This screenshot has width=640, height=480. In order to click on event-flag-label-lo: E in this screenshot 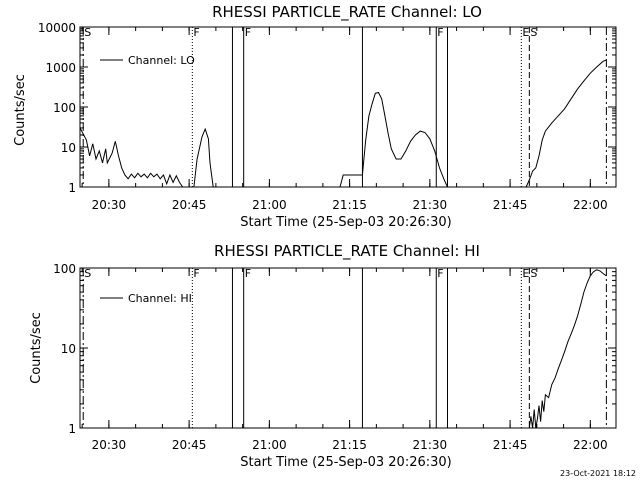, I will do `click(525, 32)`.